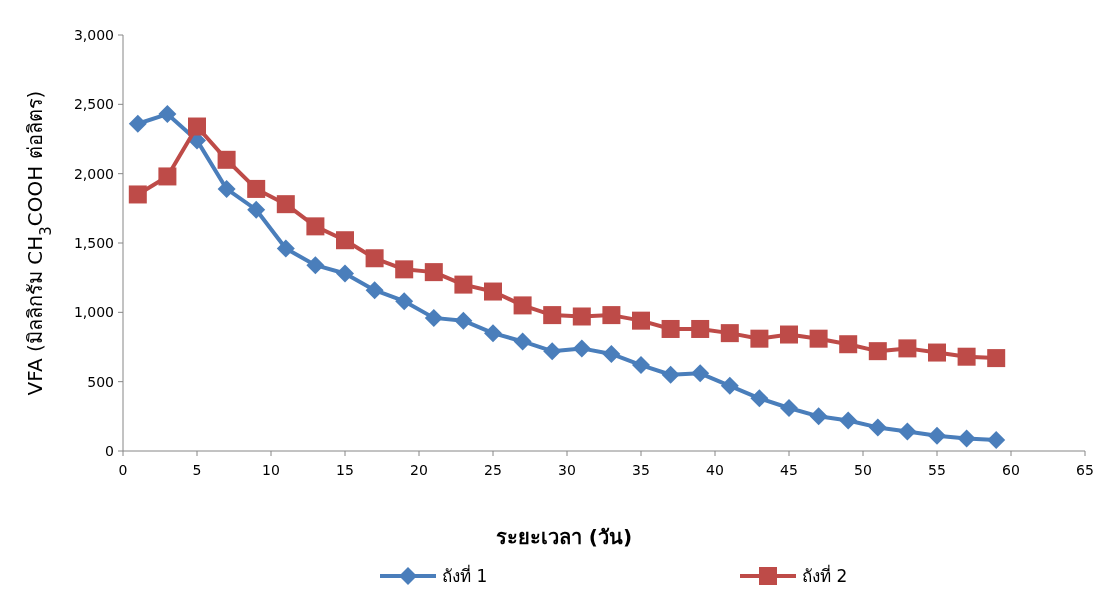 The height and width of the screenshot is (594, 1104). I want to click on x-tick-label: 60, so click(1011, 470).